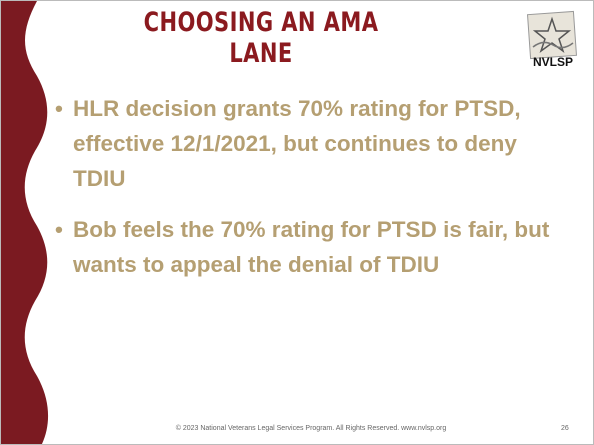 This screenshot has width=594, height=445. What do you see at coordinates (552, 35) in the screenshot?
I see `logo` at bounding box center [552, 35].